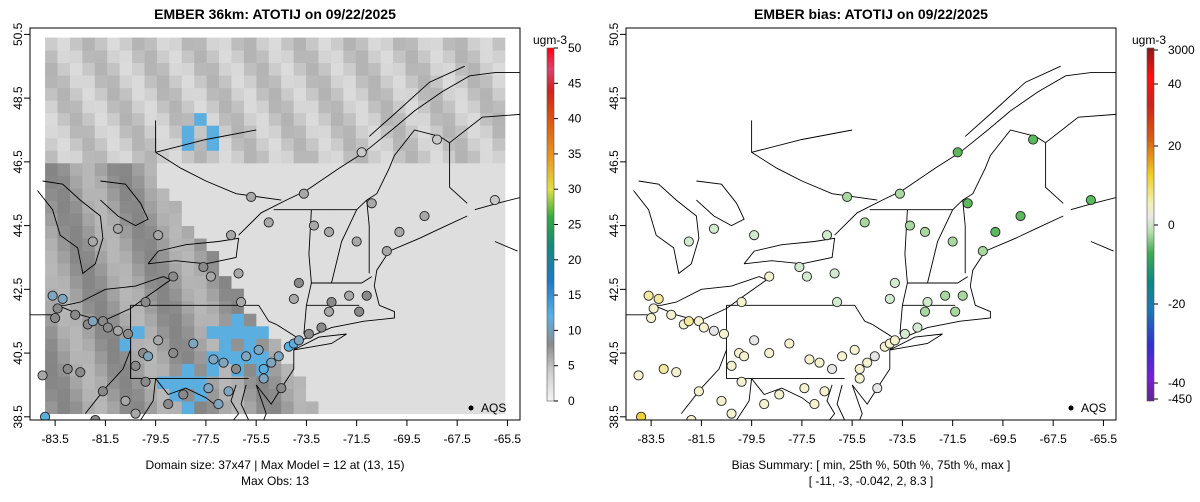 The width and height of the screenshot is (1200, 502). What do you see at coordinates (575, 330) in the screenshot?
I see `left-colorbar-tick-label: 10` at bounding box center [575, 330].